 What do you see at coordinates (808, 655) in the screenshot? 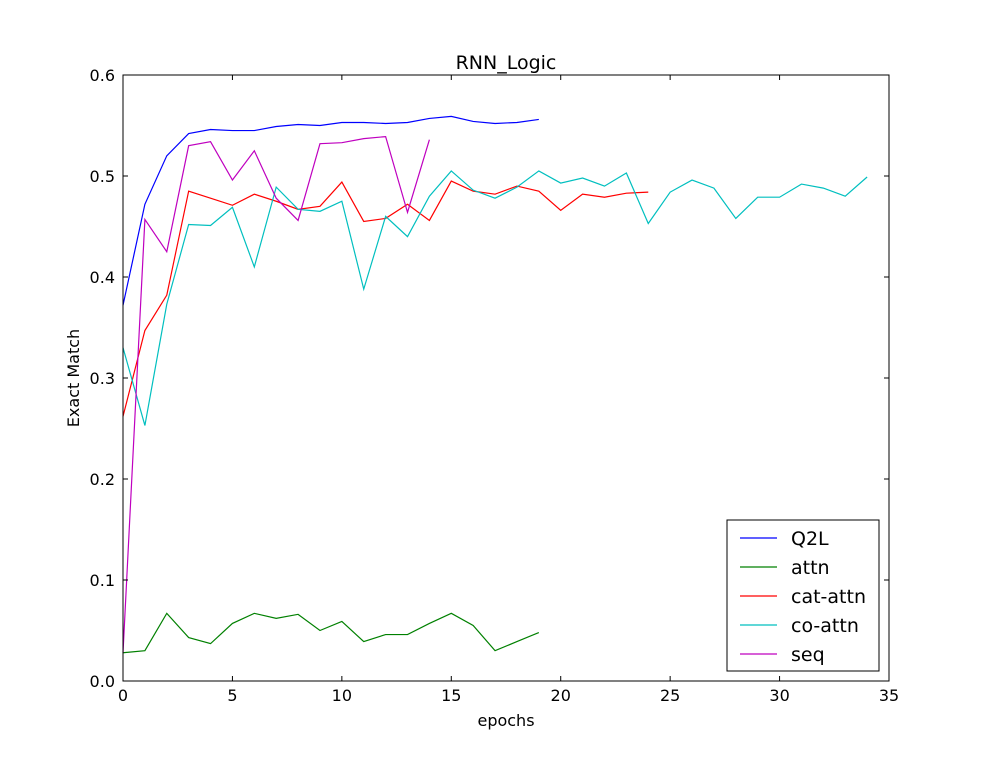
I see `legend-label-seq: seq` at bounding box center [808, 655].